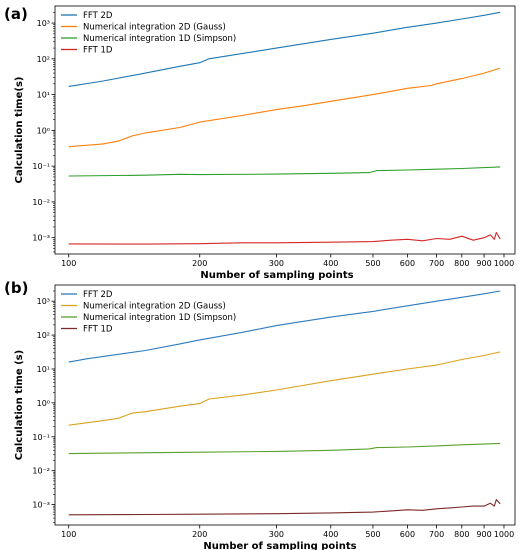 The image size is (521, 550). What do you see at coordinates (19, 130) in the screenshot?
I see `y-axis-label: Calculation time(s)` at bounding box center [19, 130].